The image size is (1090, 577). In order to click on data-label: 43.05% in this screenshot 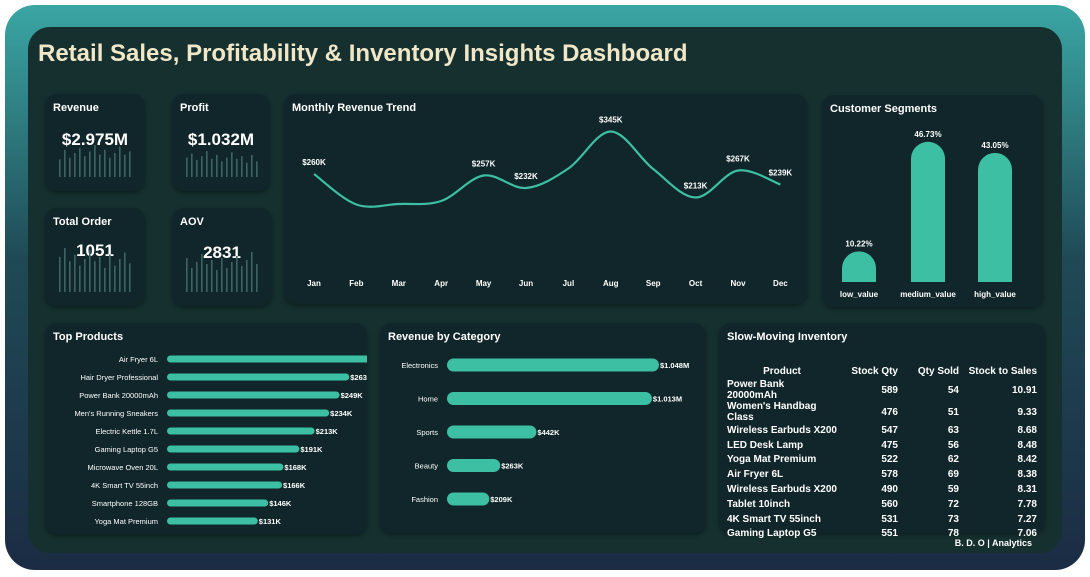, I will do `click(994, 145)`.